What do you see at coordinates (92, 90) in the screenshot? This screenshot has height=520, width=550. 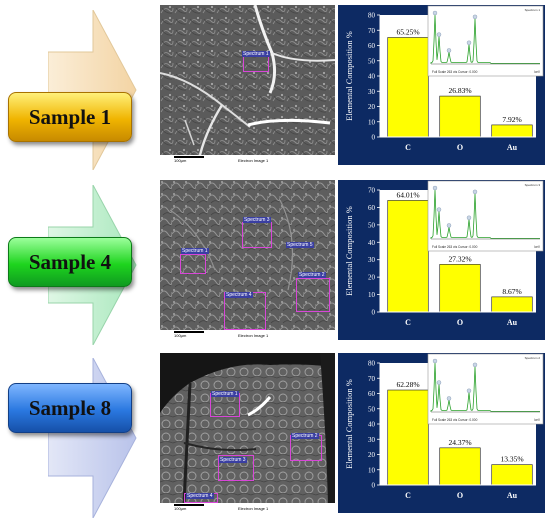 I see `sample-1-arrow` at bounding box center [92, 90].